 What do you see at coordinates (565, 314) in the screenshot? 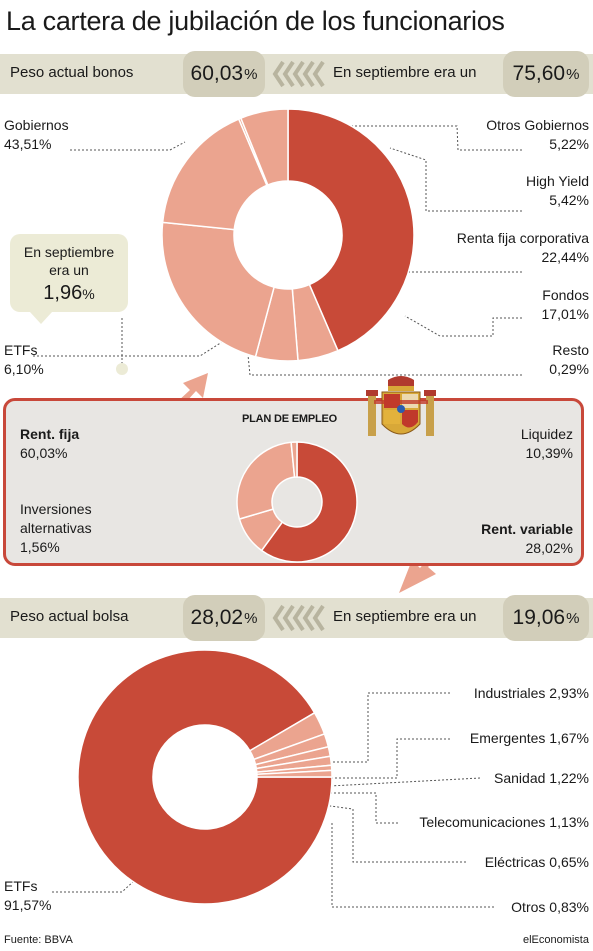
I see `label-fondos-value: 17,01%` at bounding box center [565, 314].